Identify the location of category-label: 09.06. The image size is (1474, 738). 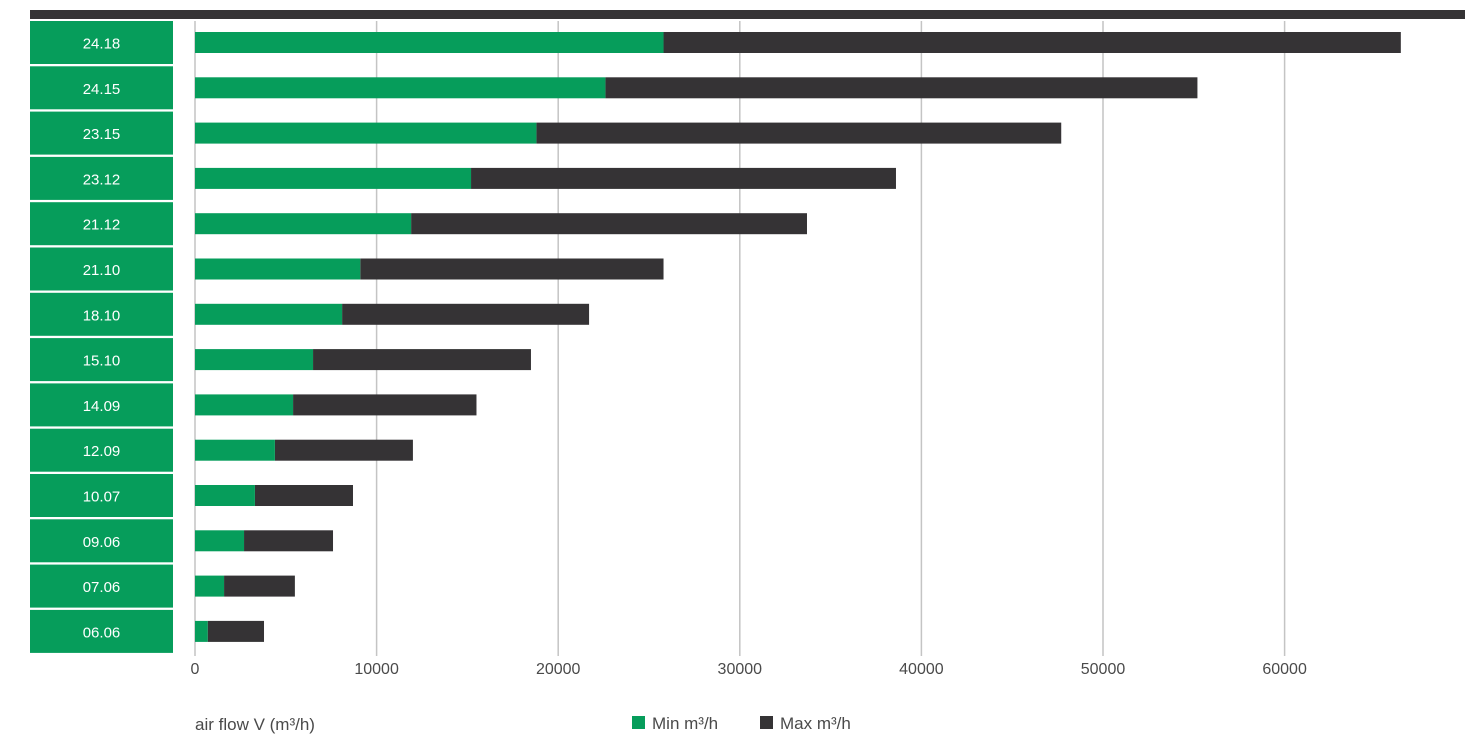
(102, 542).